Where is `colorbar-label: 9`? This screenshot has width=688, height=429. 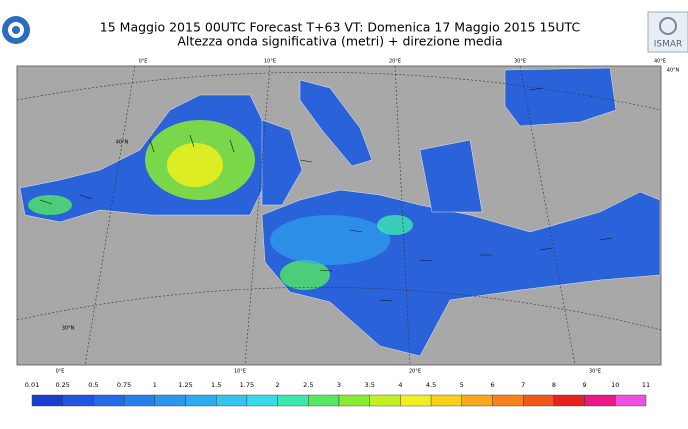
colorbar-label: 9 is located at coordinates (585, 385).